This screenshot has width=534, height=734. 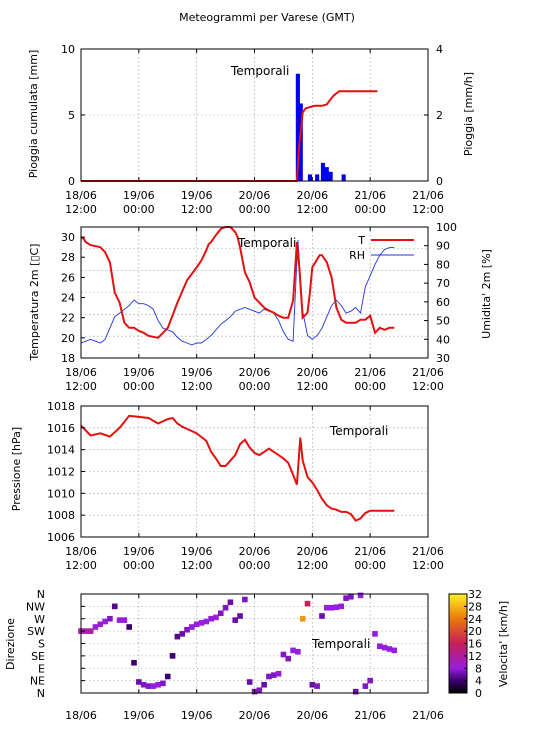 I want to click on pressure-panel: Pressione [hPa], so click(x=16, y=469).